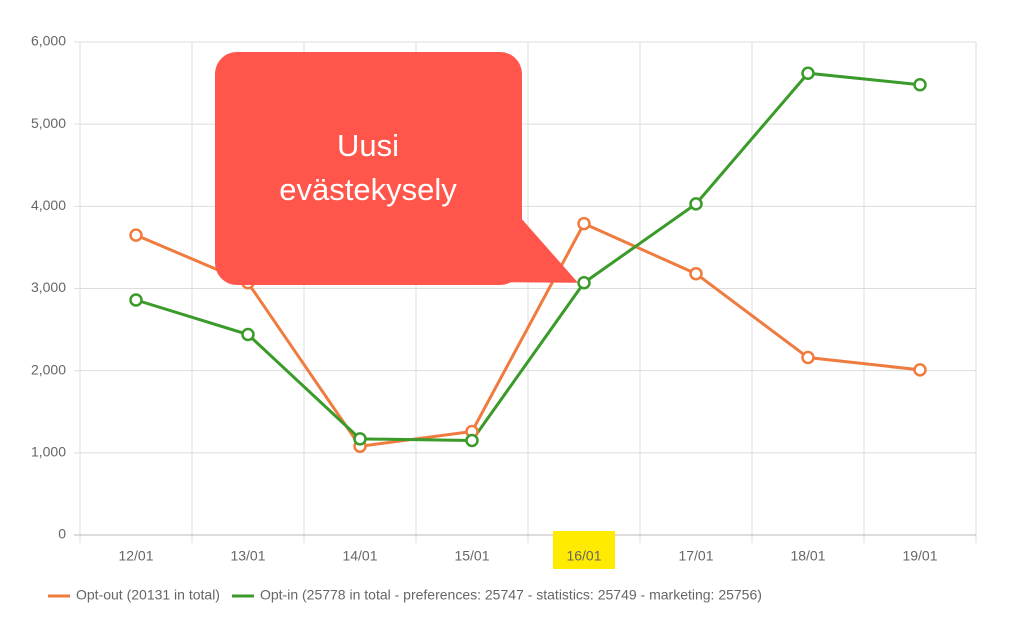 Image resolution: width=1014 pixels, height=619 pixels. I want to click on x-tick-label: 16/01, so click(583, 556).